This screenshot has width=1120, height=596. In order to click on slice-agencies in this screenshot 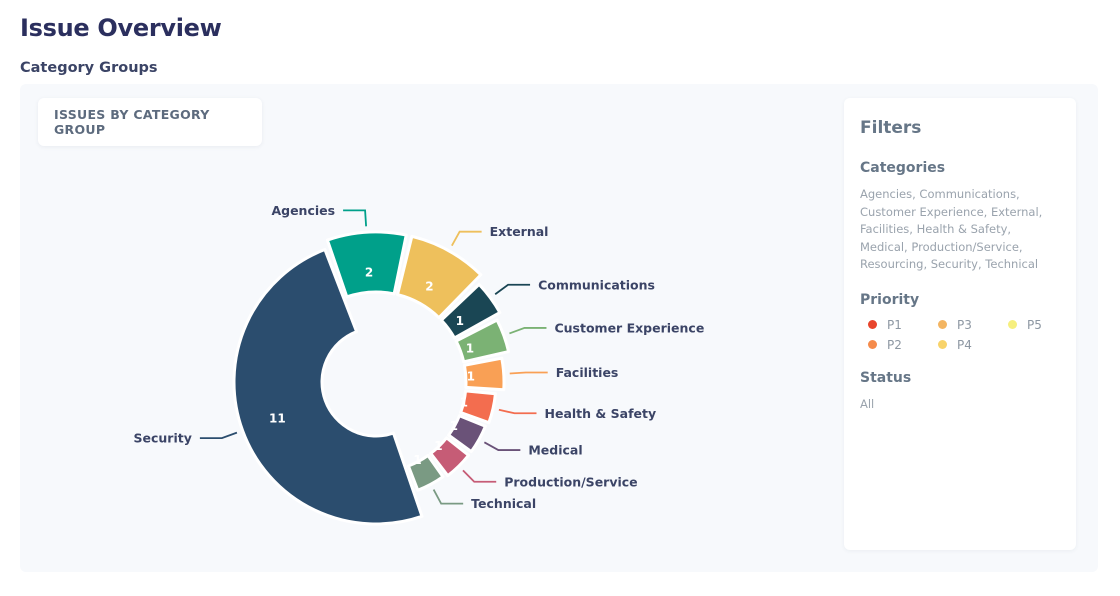, I will do `click(366, 264)`.